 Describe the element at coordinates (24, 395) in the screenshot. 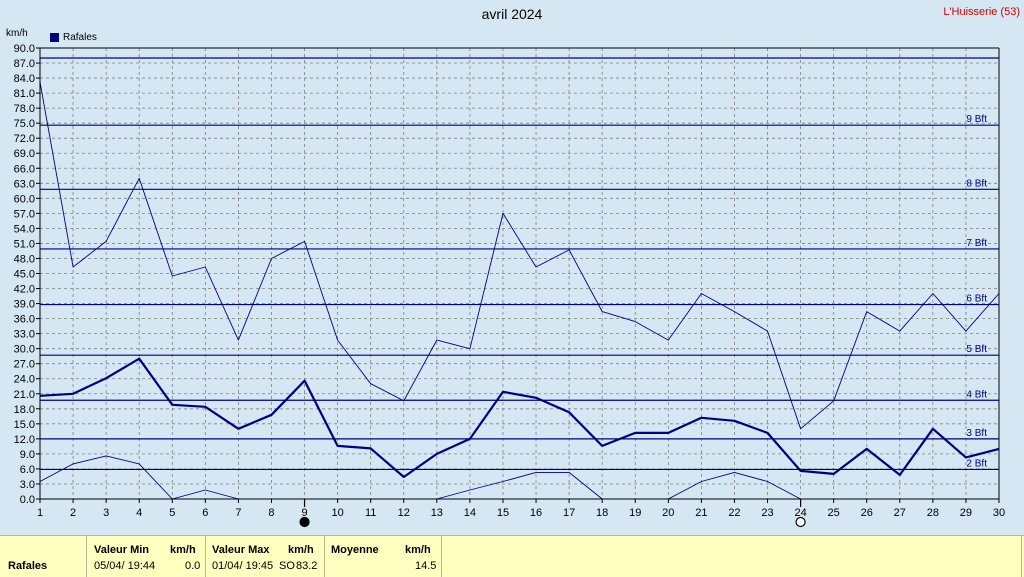

I see `y-tick-label: 21.0` at that location.